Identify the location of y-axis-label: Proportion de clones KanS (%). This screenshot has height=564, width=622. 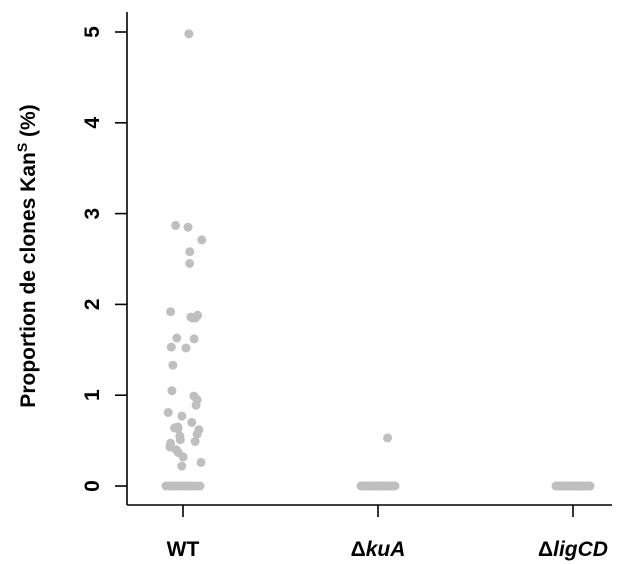
(27, 255).